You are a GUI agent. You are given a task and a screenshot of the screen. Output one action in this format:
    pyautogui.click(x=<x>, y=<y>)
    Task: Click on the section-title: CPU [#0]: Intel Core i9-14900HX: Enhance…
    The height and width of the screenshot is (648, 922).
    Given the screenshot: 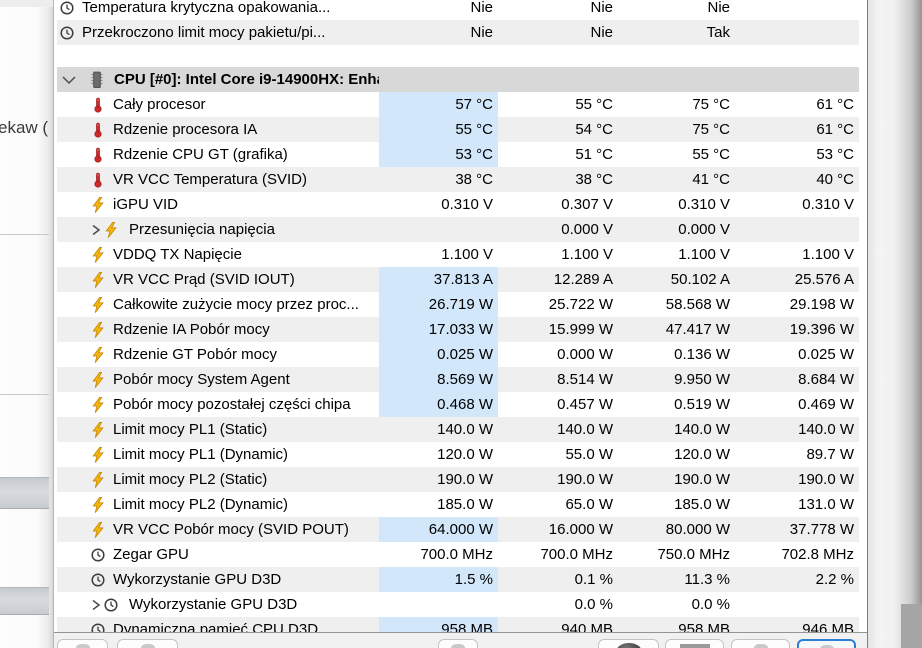 What is the action you would take?
    pyautogui.click(x=246, y=79)
    